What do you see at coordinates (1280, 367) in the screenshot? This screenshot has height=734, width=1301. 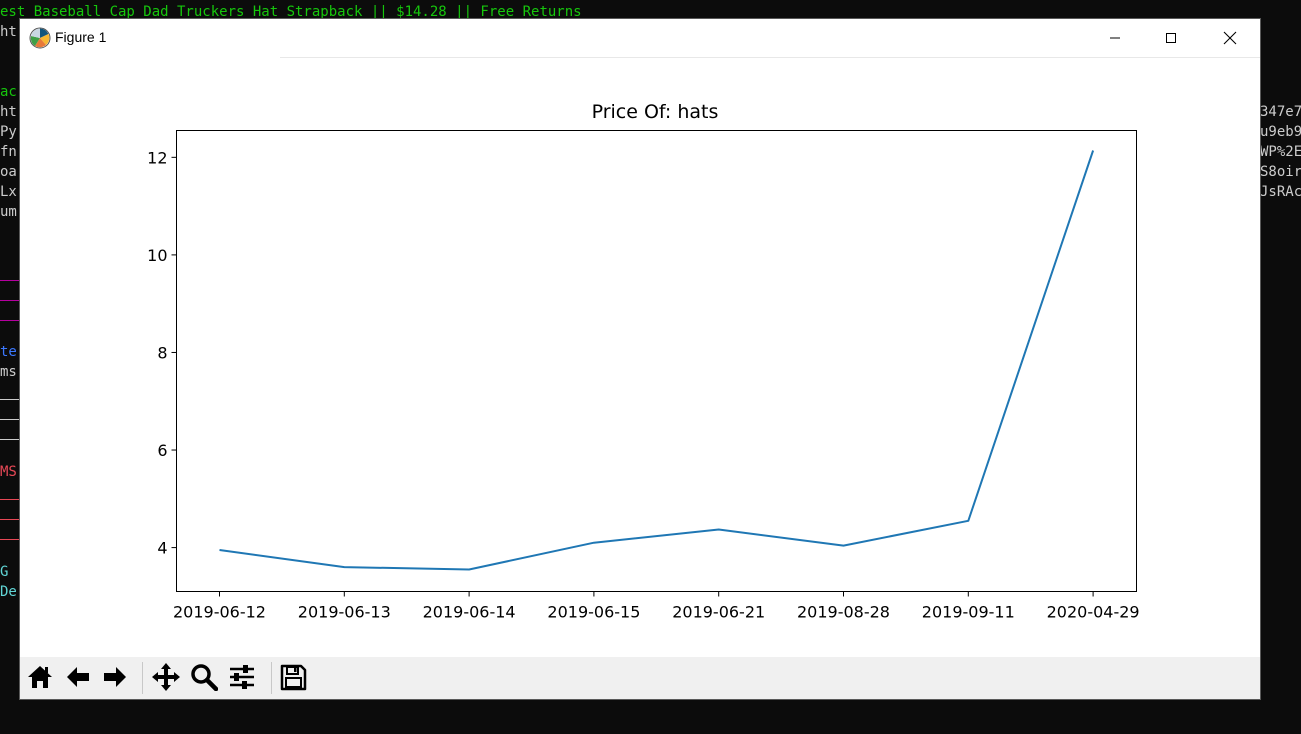 I see `terminal-right-strip: 347e7 u9eb9 WP%2E S8oir JsRAc` at bounding box center [1280, 367].